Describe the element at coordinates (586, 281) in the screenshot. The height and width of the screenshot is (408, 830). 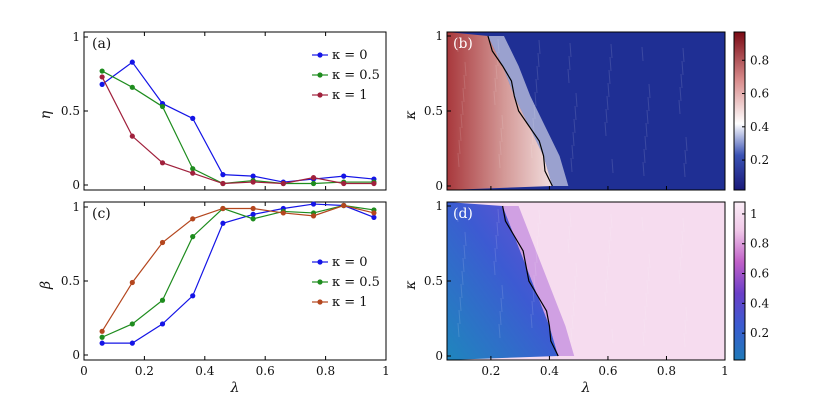
I see `d-heatmap` at that location.